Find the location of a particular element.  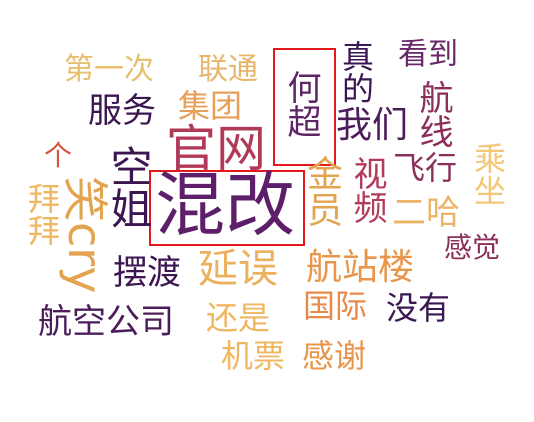

word-hangkonggongsi: 航空公司 is located at coordinates (106, 322).